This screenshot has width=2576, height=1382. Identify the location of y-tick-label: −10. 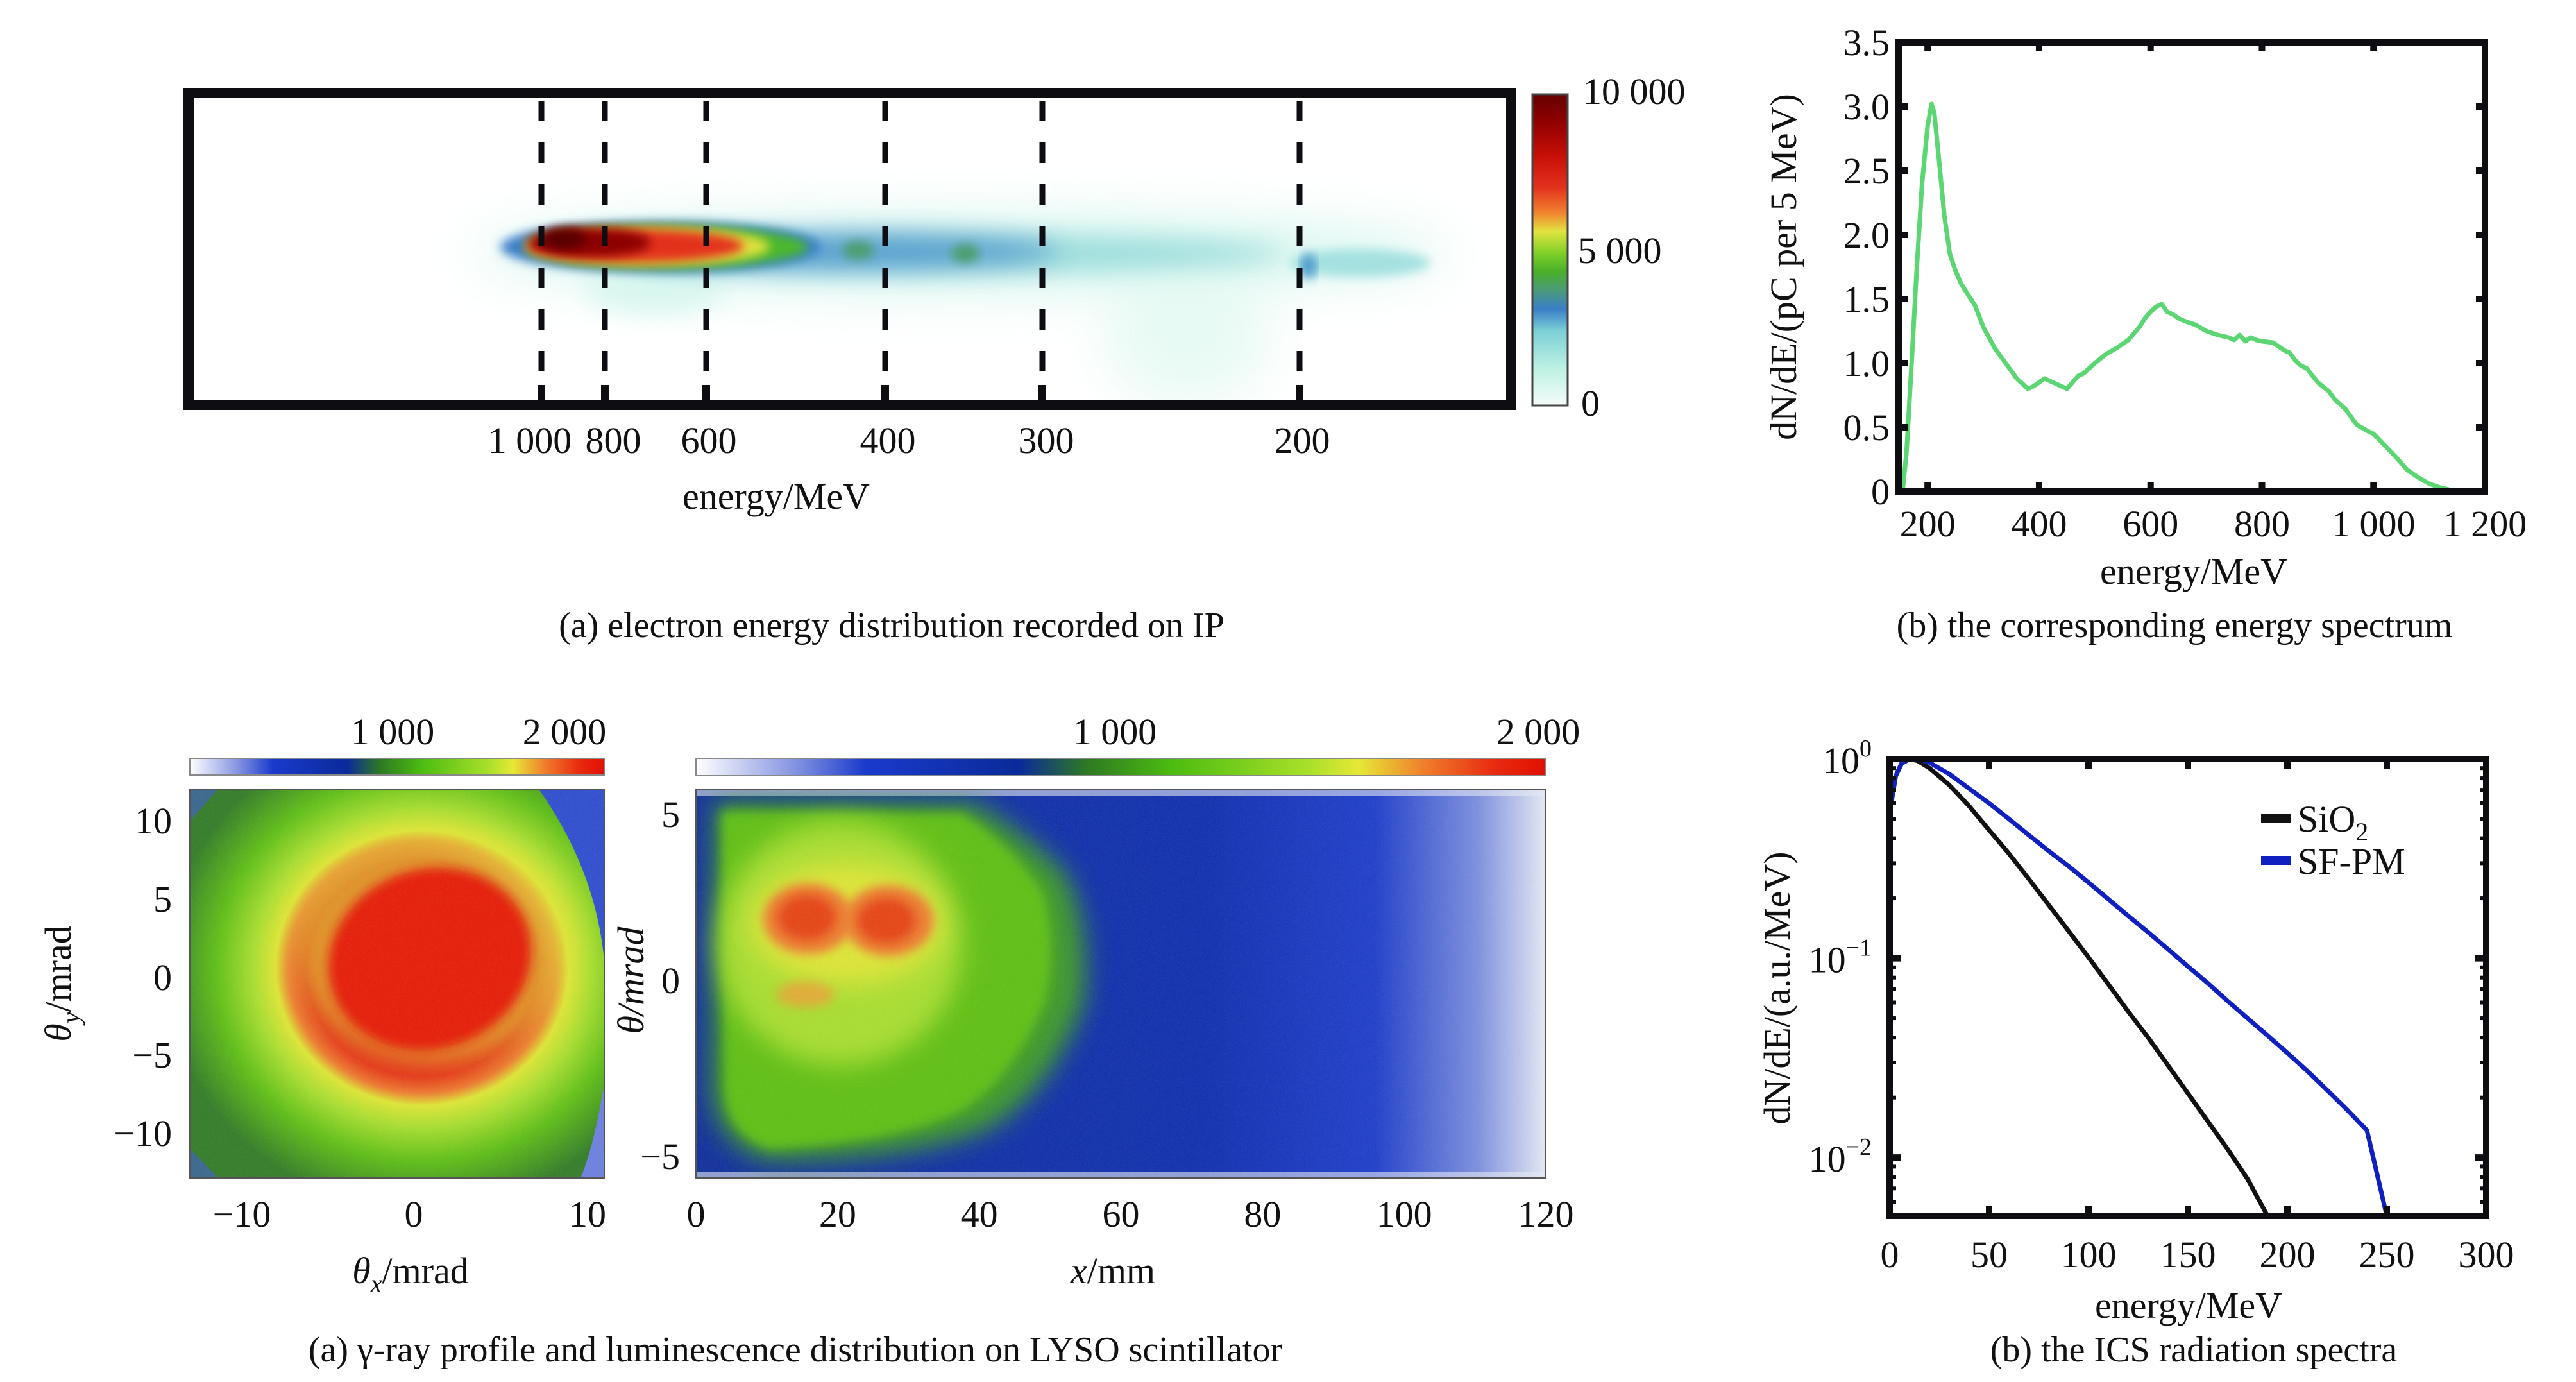
(143, 1133).